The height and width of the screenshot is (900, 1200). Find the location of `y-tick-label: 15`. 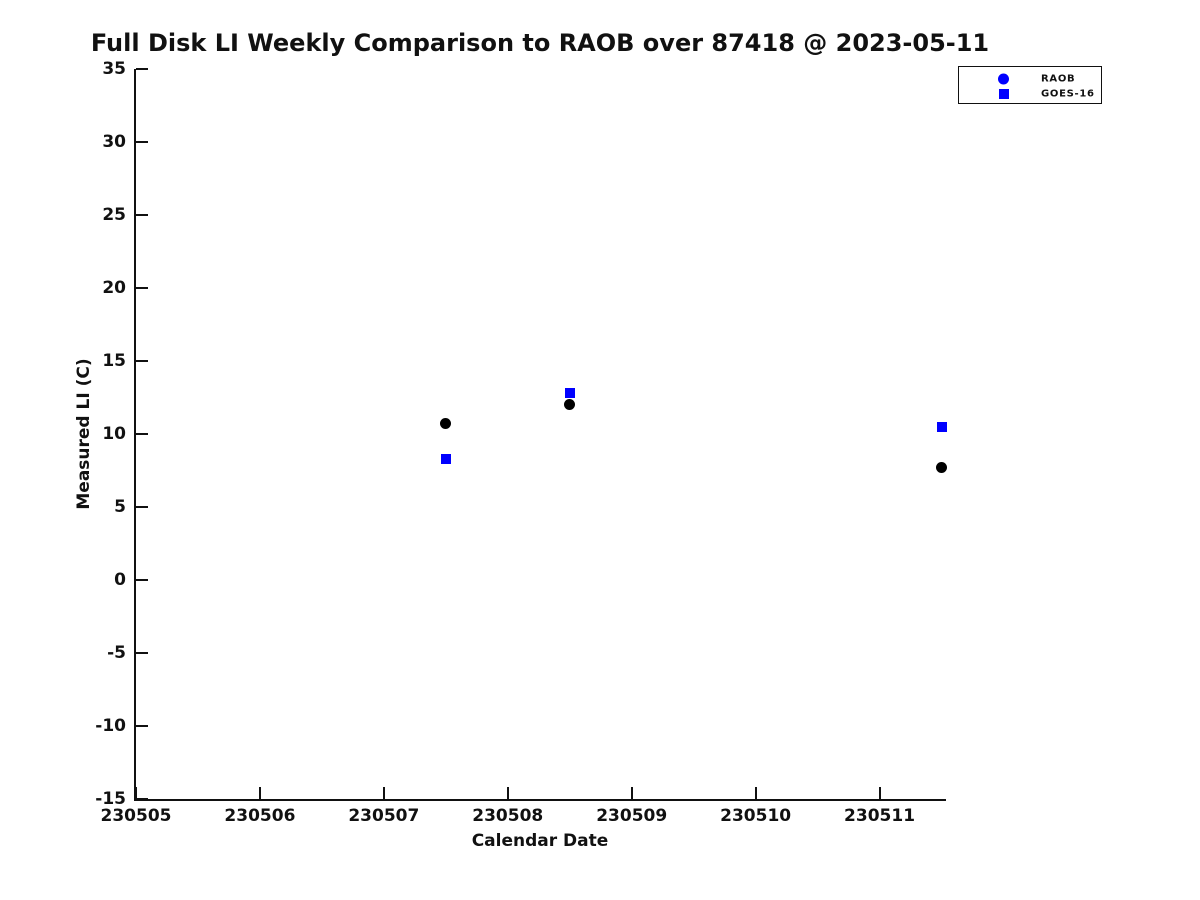

y-tick-label: 15 is located at coordinates (114, 361).